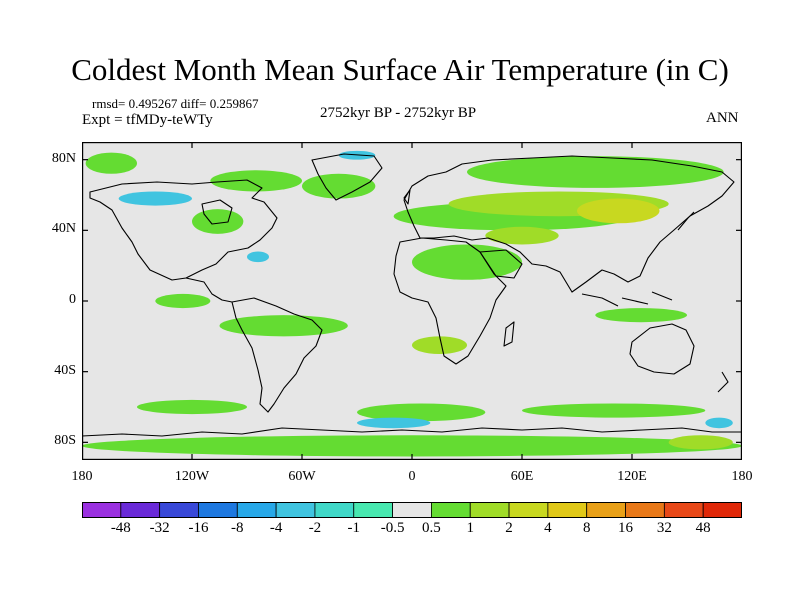  What do you see at coordinates (509, 334) in the screenshot?
I see `coastline-madagascar` at bounding box center [509, 334].